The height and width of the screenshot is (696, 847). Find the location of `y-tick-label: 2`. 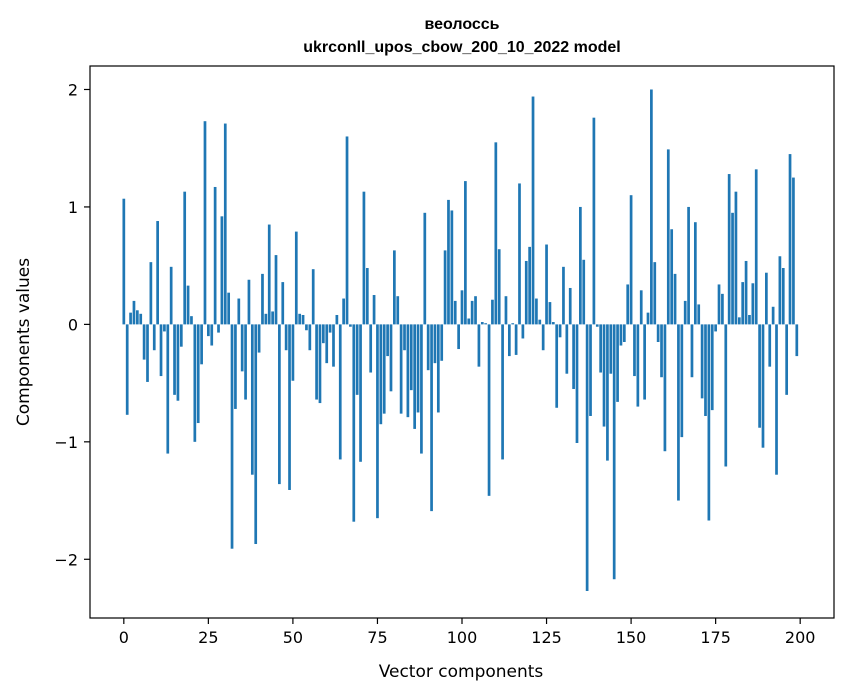

y-tick-label: 2 is located at coordinates (73, 89).